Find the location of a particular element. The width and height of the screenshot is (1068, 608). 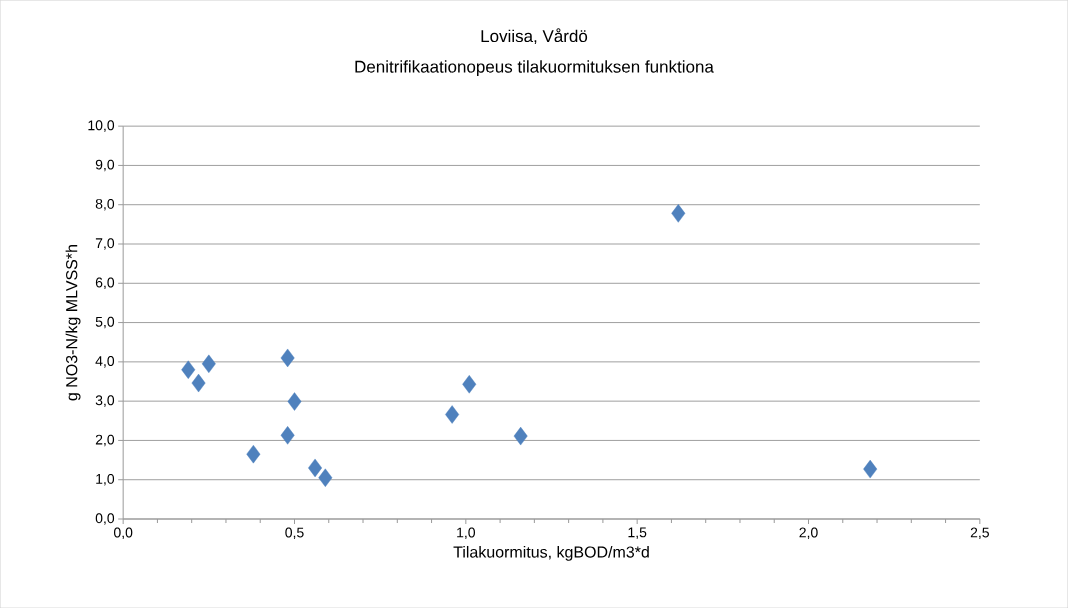

x-tick-label: 2,5 is located at coordinates (979, 533).